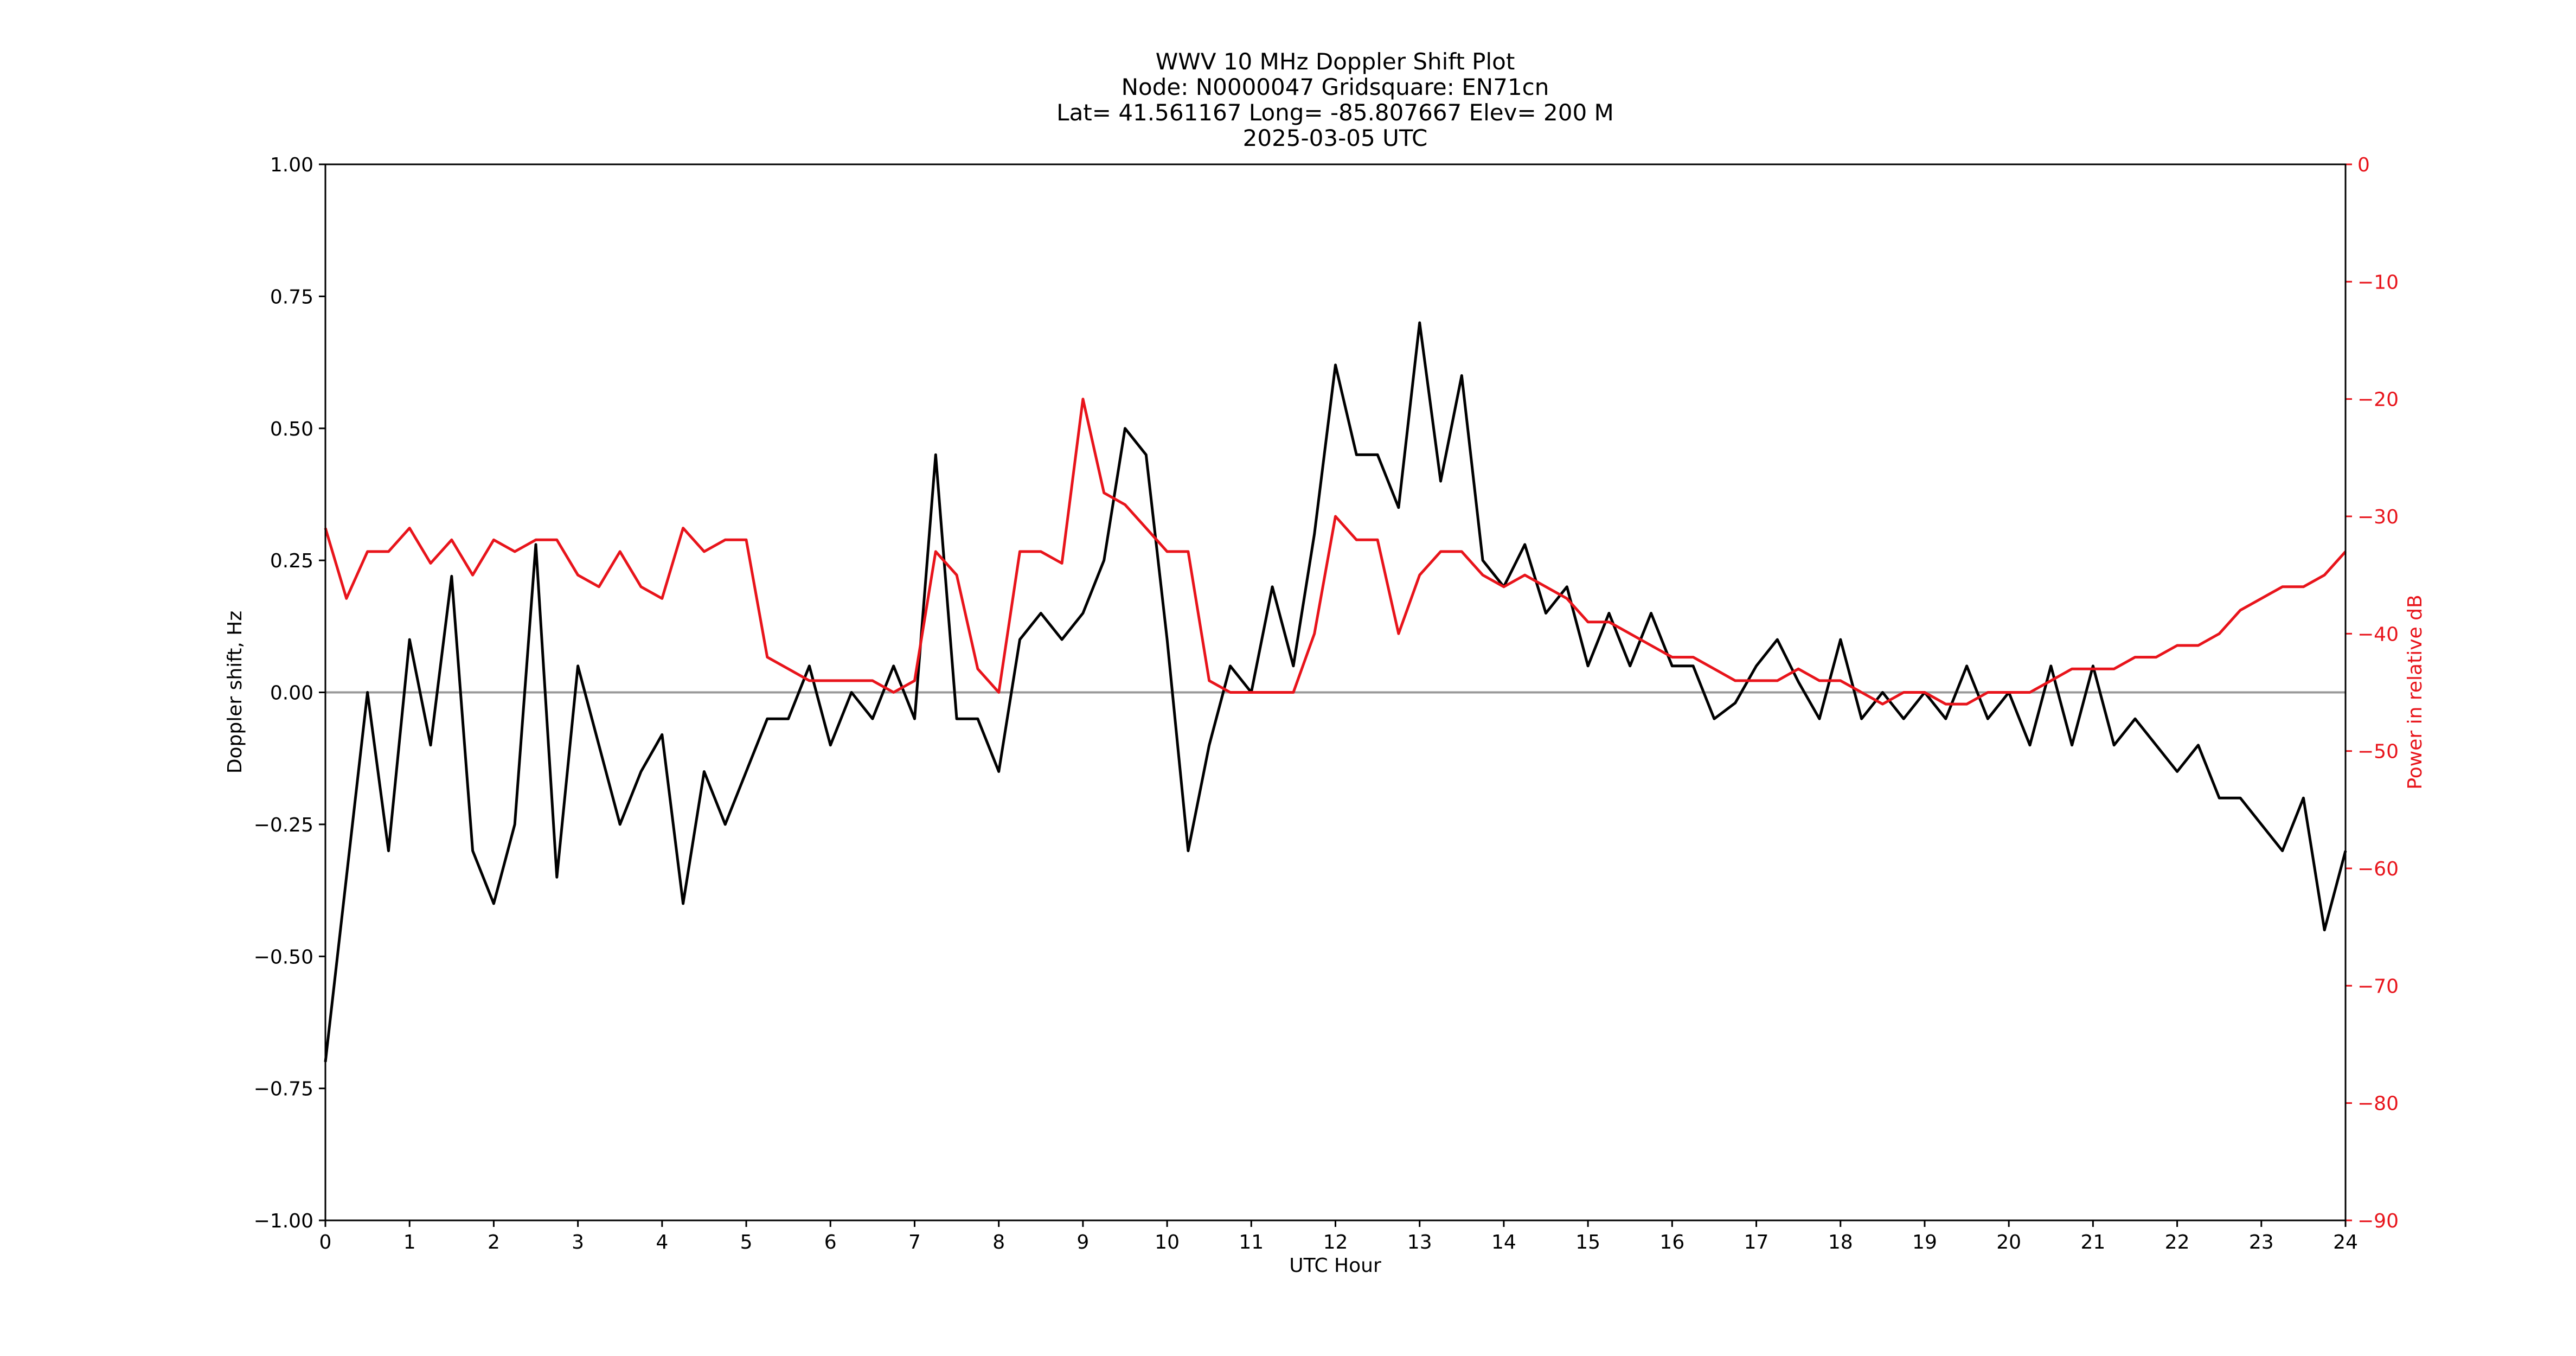 The image size is (2576, 1356). I want to click on x-tick-label: 8, so click(998, 1242).